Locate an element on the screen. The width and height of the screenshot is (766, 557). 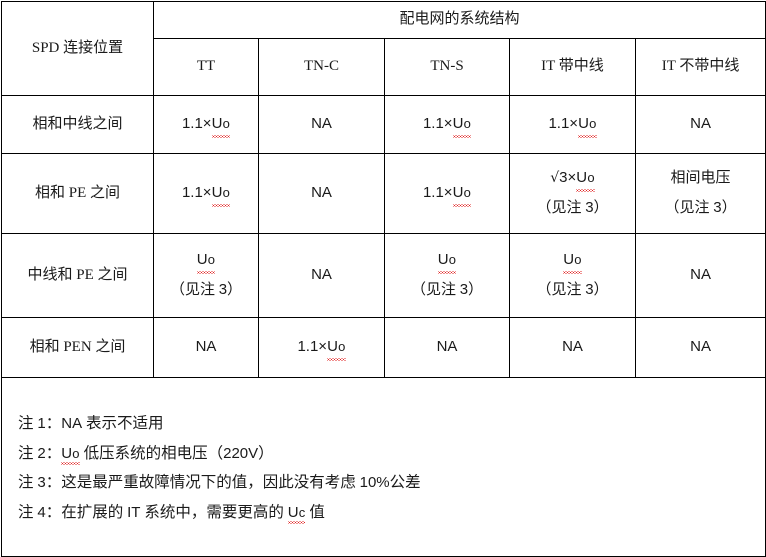
row-label: 中线和 PE 之间 is located at coordinates (77, 275).